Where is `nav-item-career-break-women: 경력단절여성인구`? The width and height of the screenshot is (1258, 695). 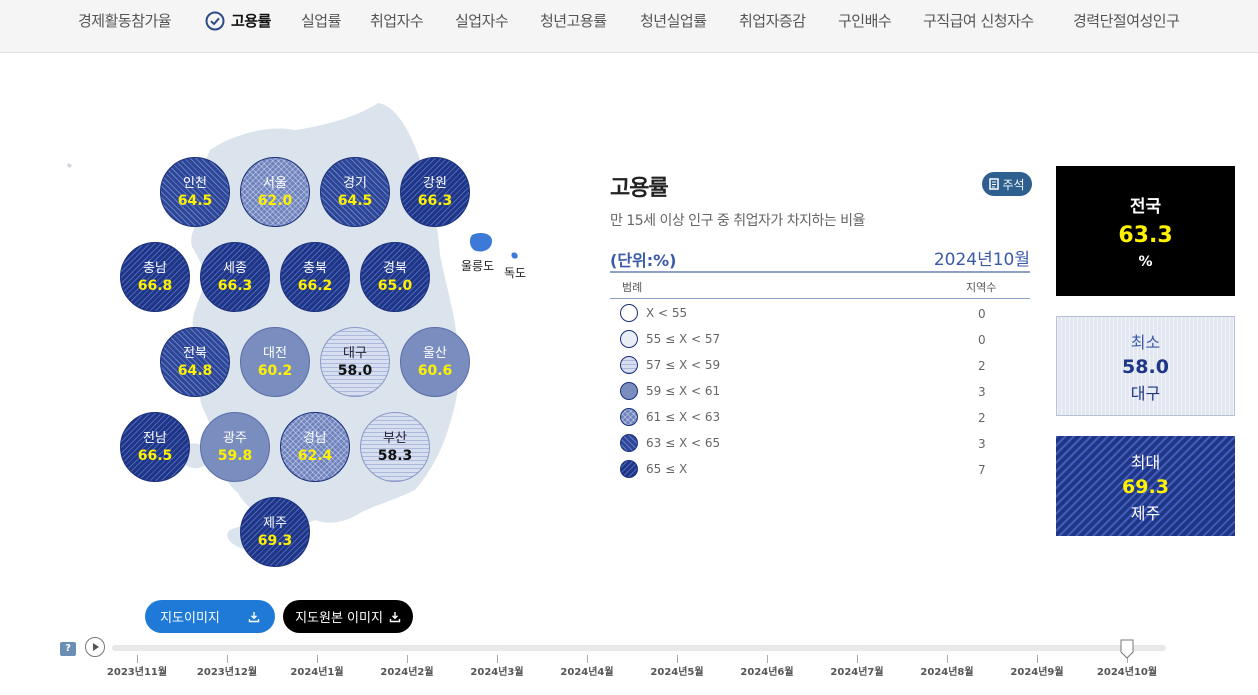 nav-item-career-break-women: 경력단절여성인구 is located at coordinates (1126, 21).